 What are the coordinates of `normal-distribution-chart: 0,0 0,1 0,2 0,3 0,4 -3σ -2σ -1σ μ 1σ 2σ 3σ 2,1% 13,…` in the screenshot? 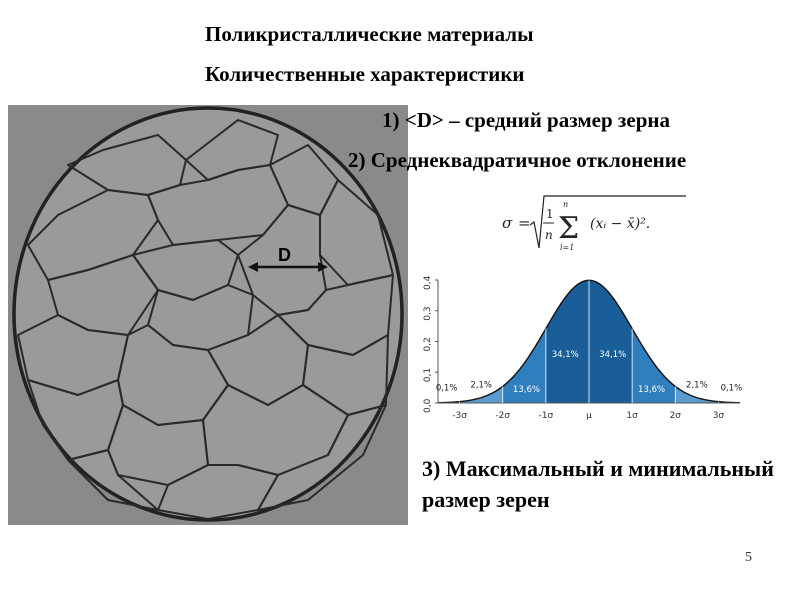 It's located at (582, 348).